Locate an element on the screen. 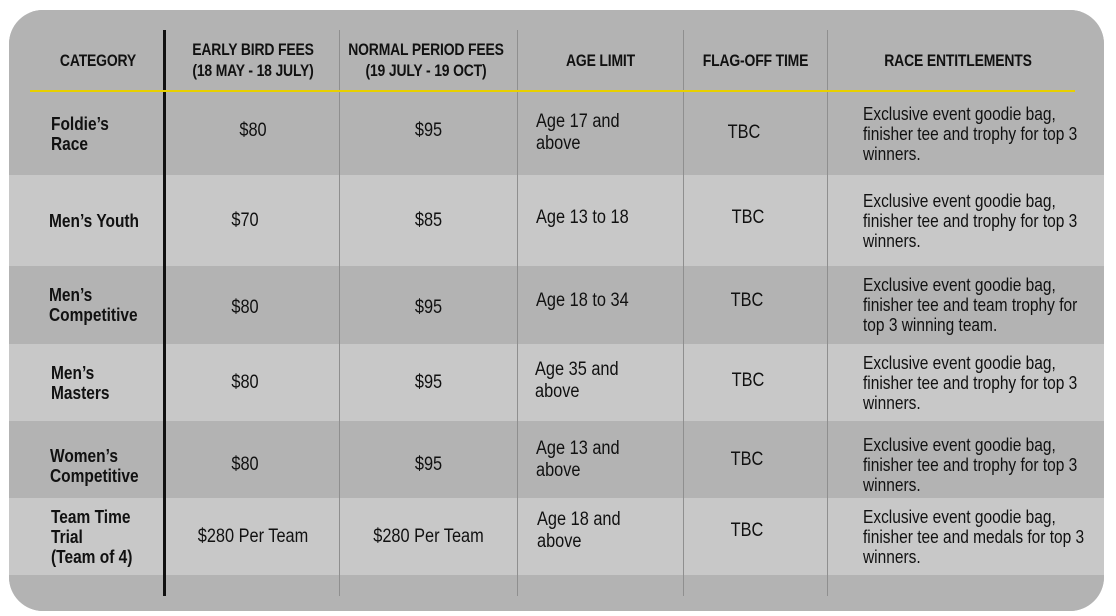  category-cell: Team Time Trial (Team of 4) is located at coordinates (92, 536).